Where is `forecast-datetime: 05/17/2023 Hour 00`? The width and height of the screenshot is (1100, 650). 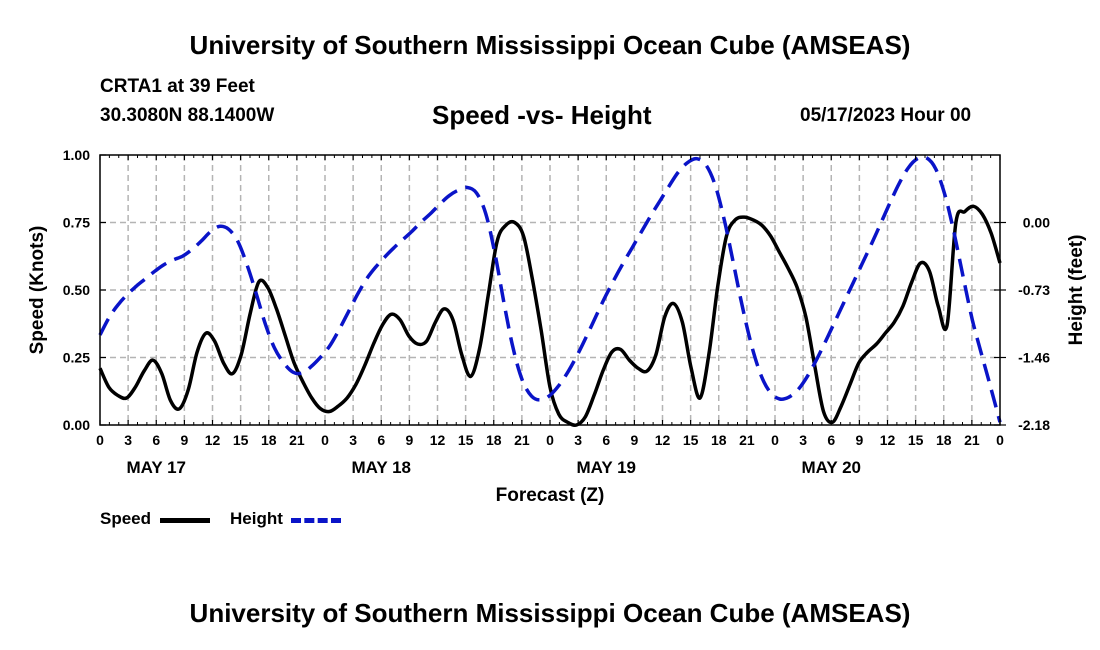
forecast-datetime: 05/17/2023 Hour 00 is located at coordinates (886, 115).